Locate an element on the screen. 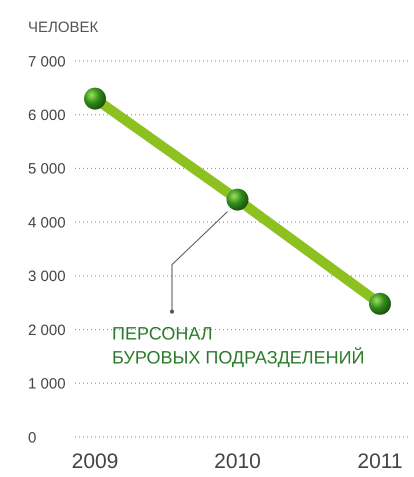 This screenshot has width=414, height=477. y-tick-label: 4 000 is located at coordinates (47, 223).